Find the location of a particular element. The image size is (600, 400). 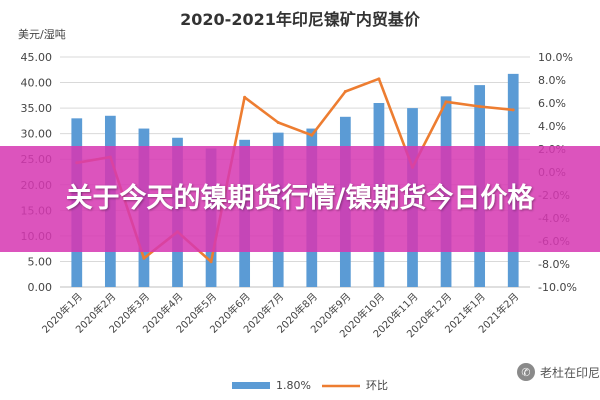

y-axis-unit-label: 美元/湿吨 is located at coordinates (42, 34).